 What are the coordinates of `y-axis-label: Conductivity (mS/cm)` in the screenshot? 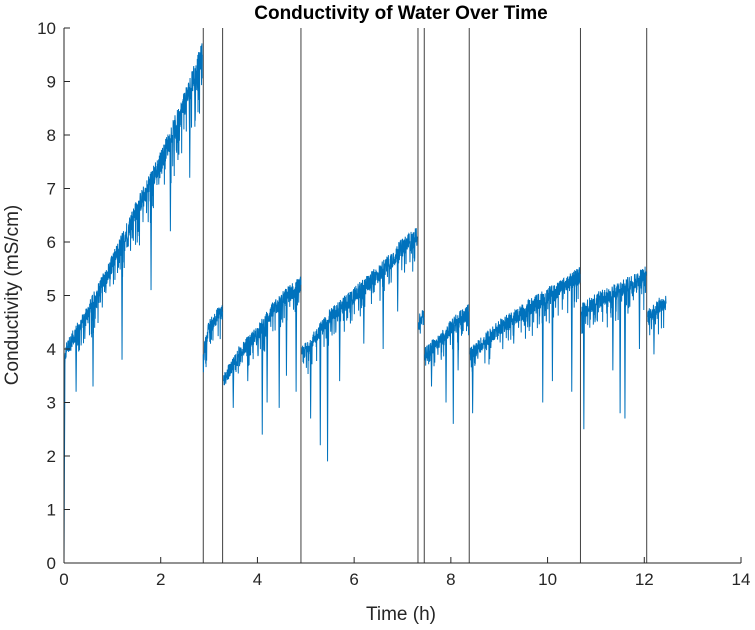 It's located at (12, 295).